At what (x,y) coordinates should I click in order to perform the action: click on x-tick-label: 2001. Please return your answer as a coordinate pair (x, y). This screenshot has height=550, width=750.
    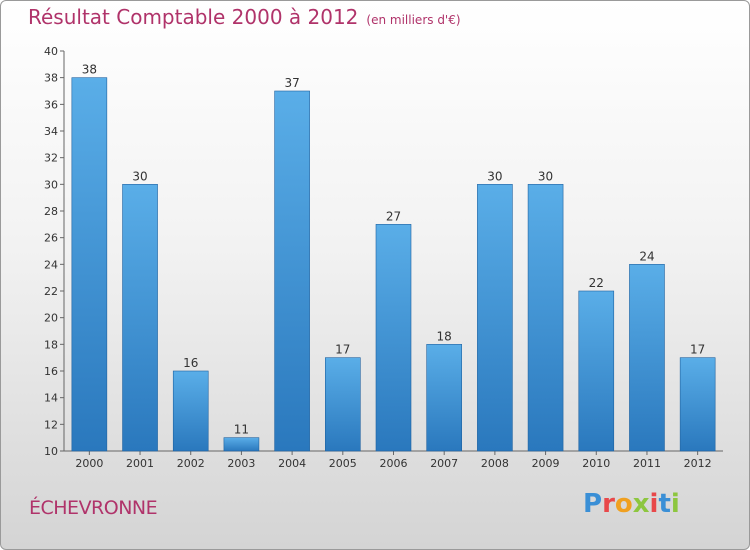
    Looking at the image, I should click on (140, 463).